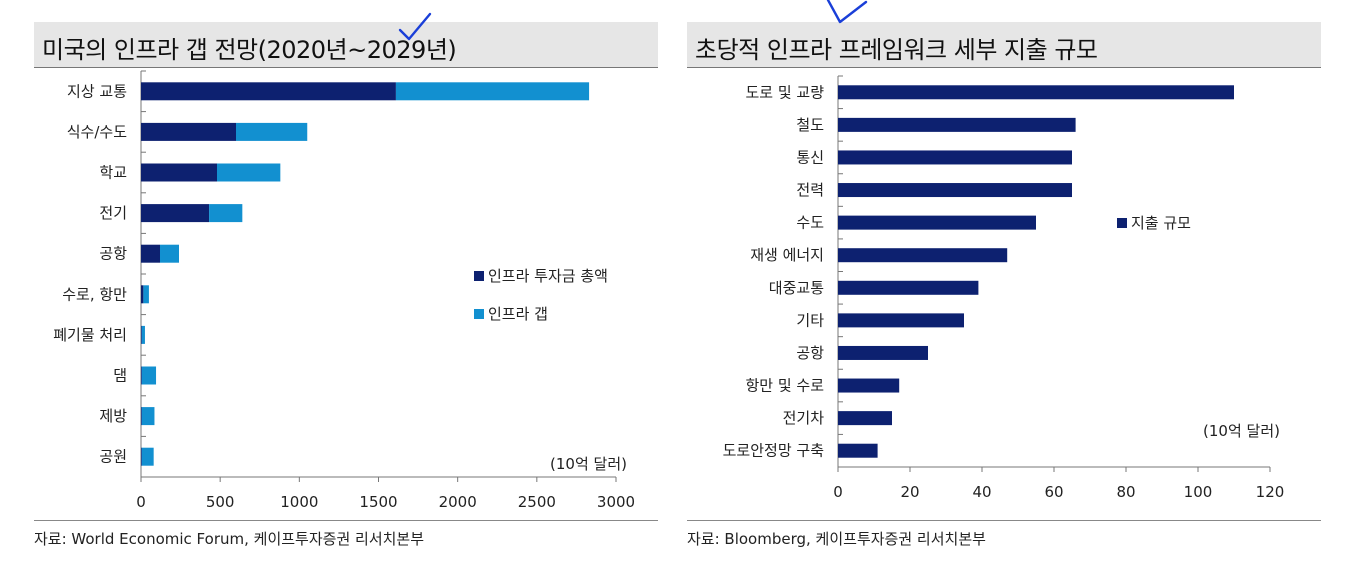 The image size is (1350, 566). I want to click on left-x-tick-label: 500, so click(220, 502).